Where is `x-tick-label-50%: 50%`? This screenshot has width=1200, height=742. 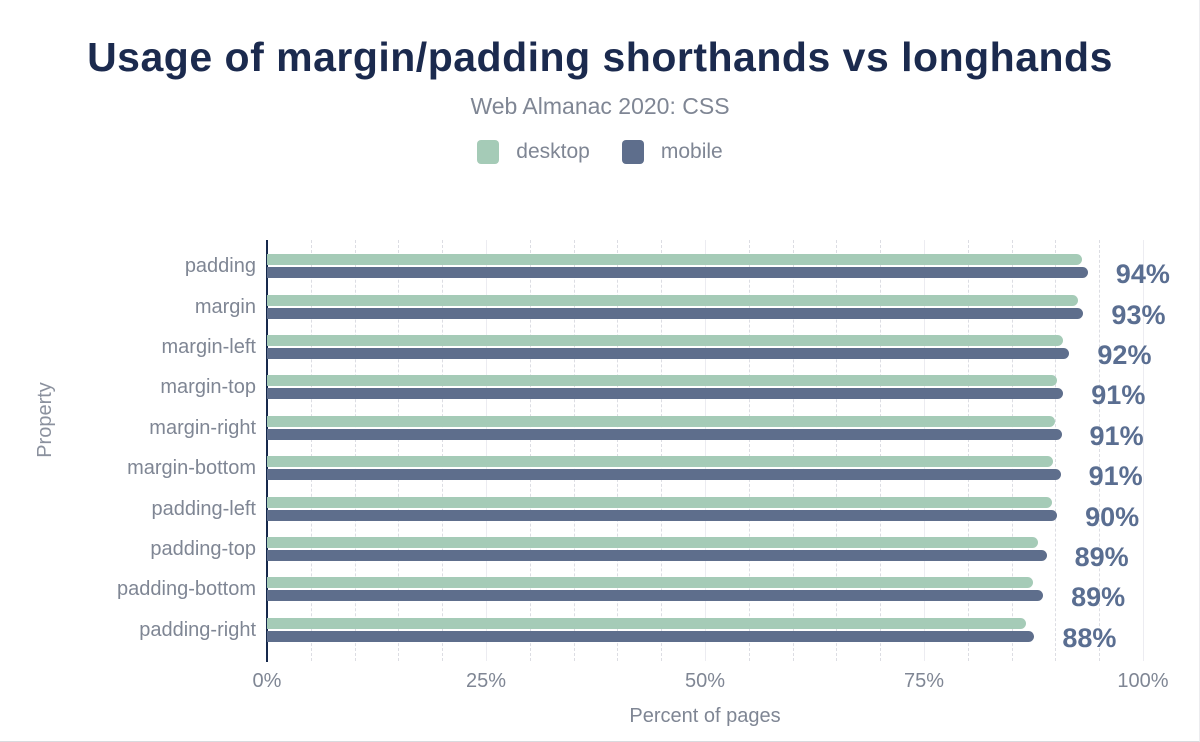 x-tick-label-50%: 50% is located at coordinates (705, 681).